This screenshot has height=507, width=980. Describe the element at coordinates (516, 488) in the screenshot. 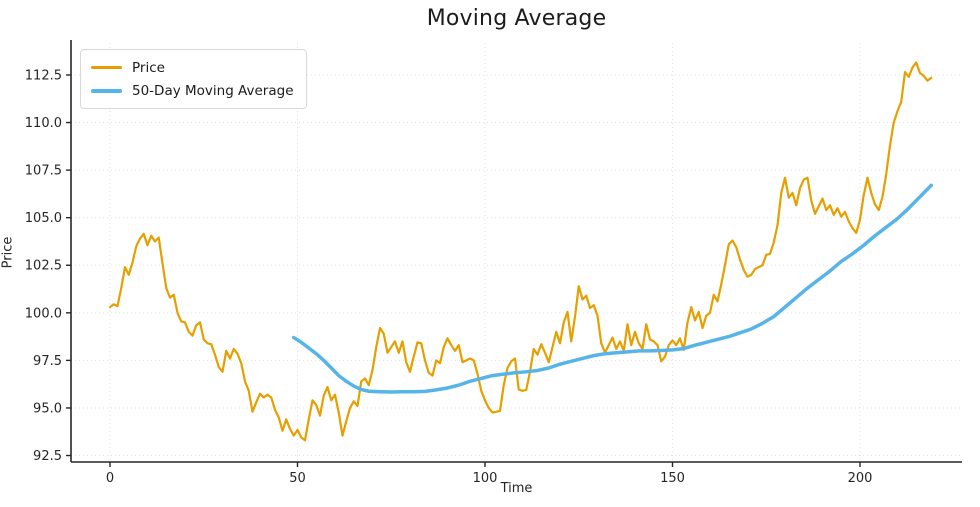

I see `x-axis-label: Time` at that location.